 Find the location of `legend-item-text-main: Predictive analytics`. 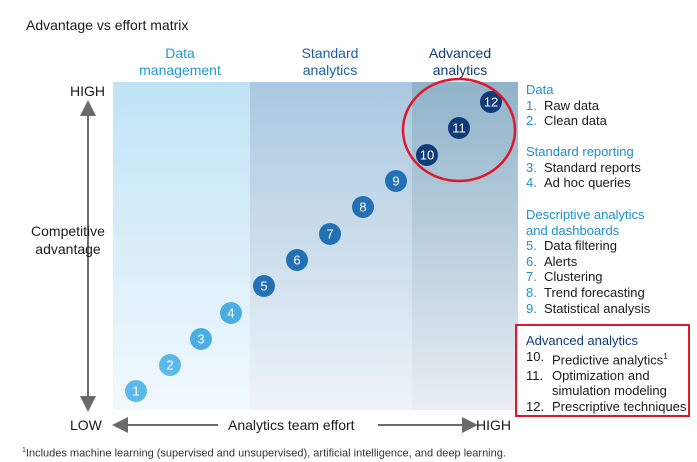

legend-item-text-main: Predictive analytics is located at coordinates (608, 359).